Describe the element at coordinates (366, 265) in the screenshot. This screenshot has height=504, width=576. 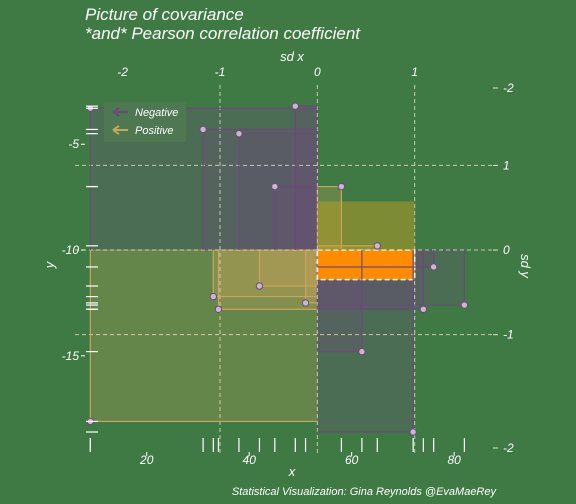
I see `sd-highlight-rect` at that location.